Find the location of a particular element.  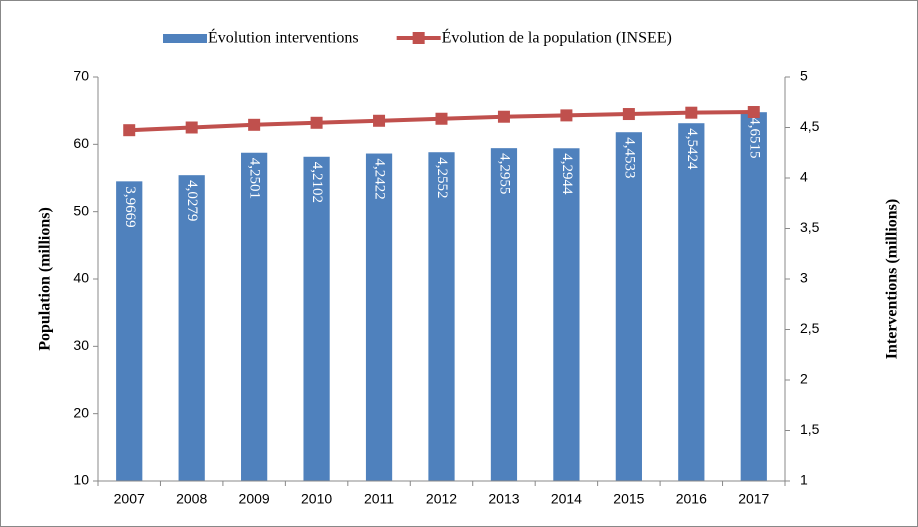

y-tick-label: 30 is located at coordinates (81, 345).